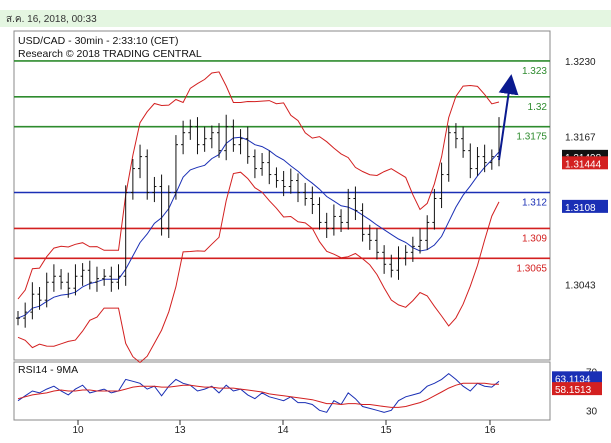 This screenshot has height=443, width=611. What do you see at coordinates (508, 117) in the screenshot?
I see `projection-arrow` at bounding box center [508, 117].